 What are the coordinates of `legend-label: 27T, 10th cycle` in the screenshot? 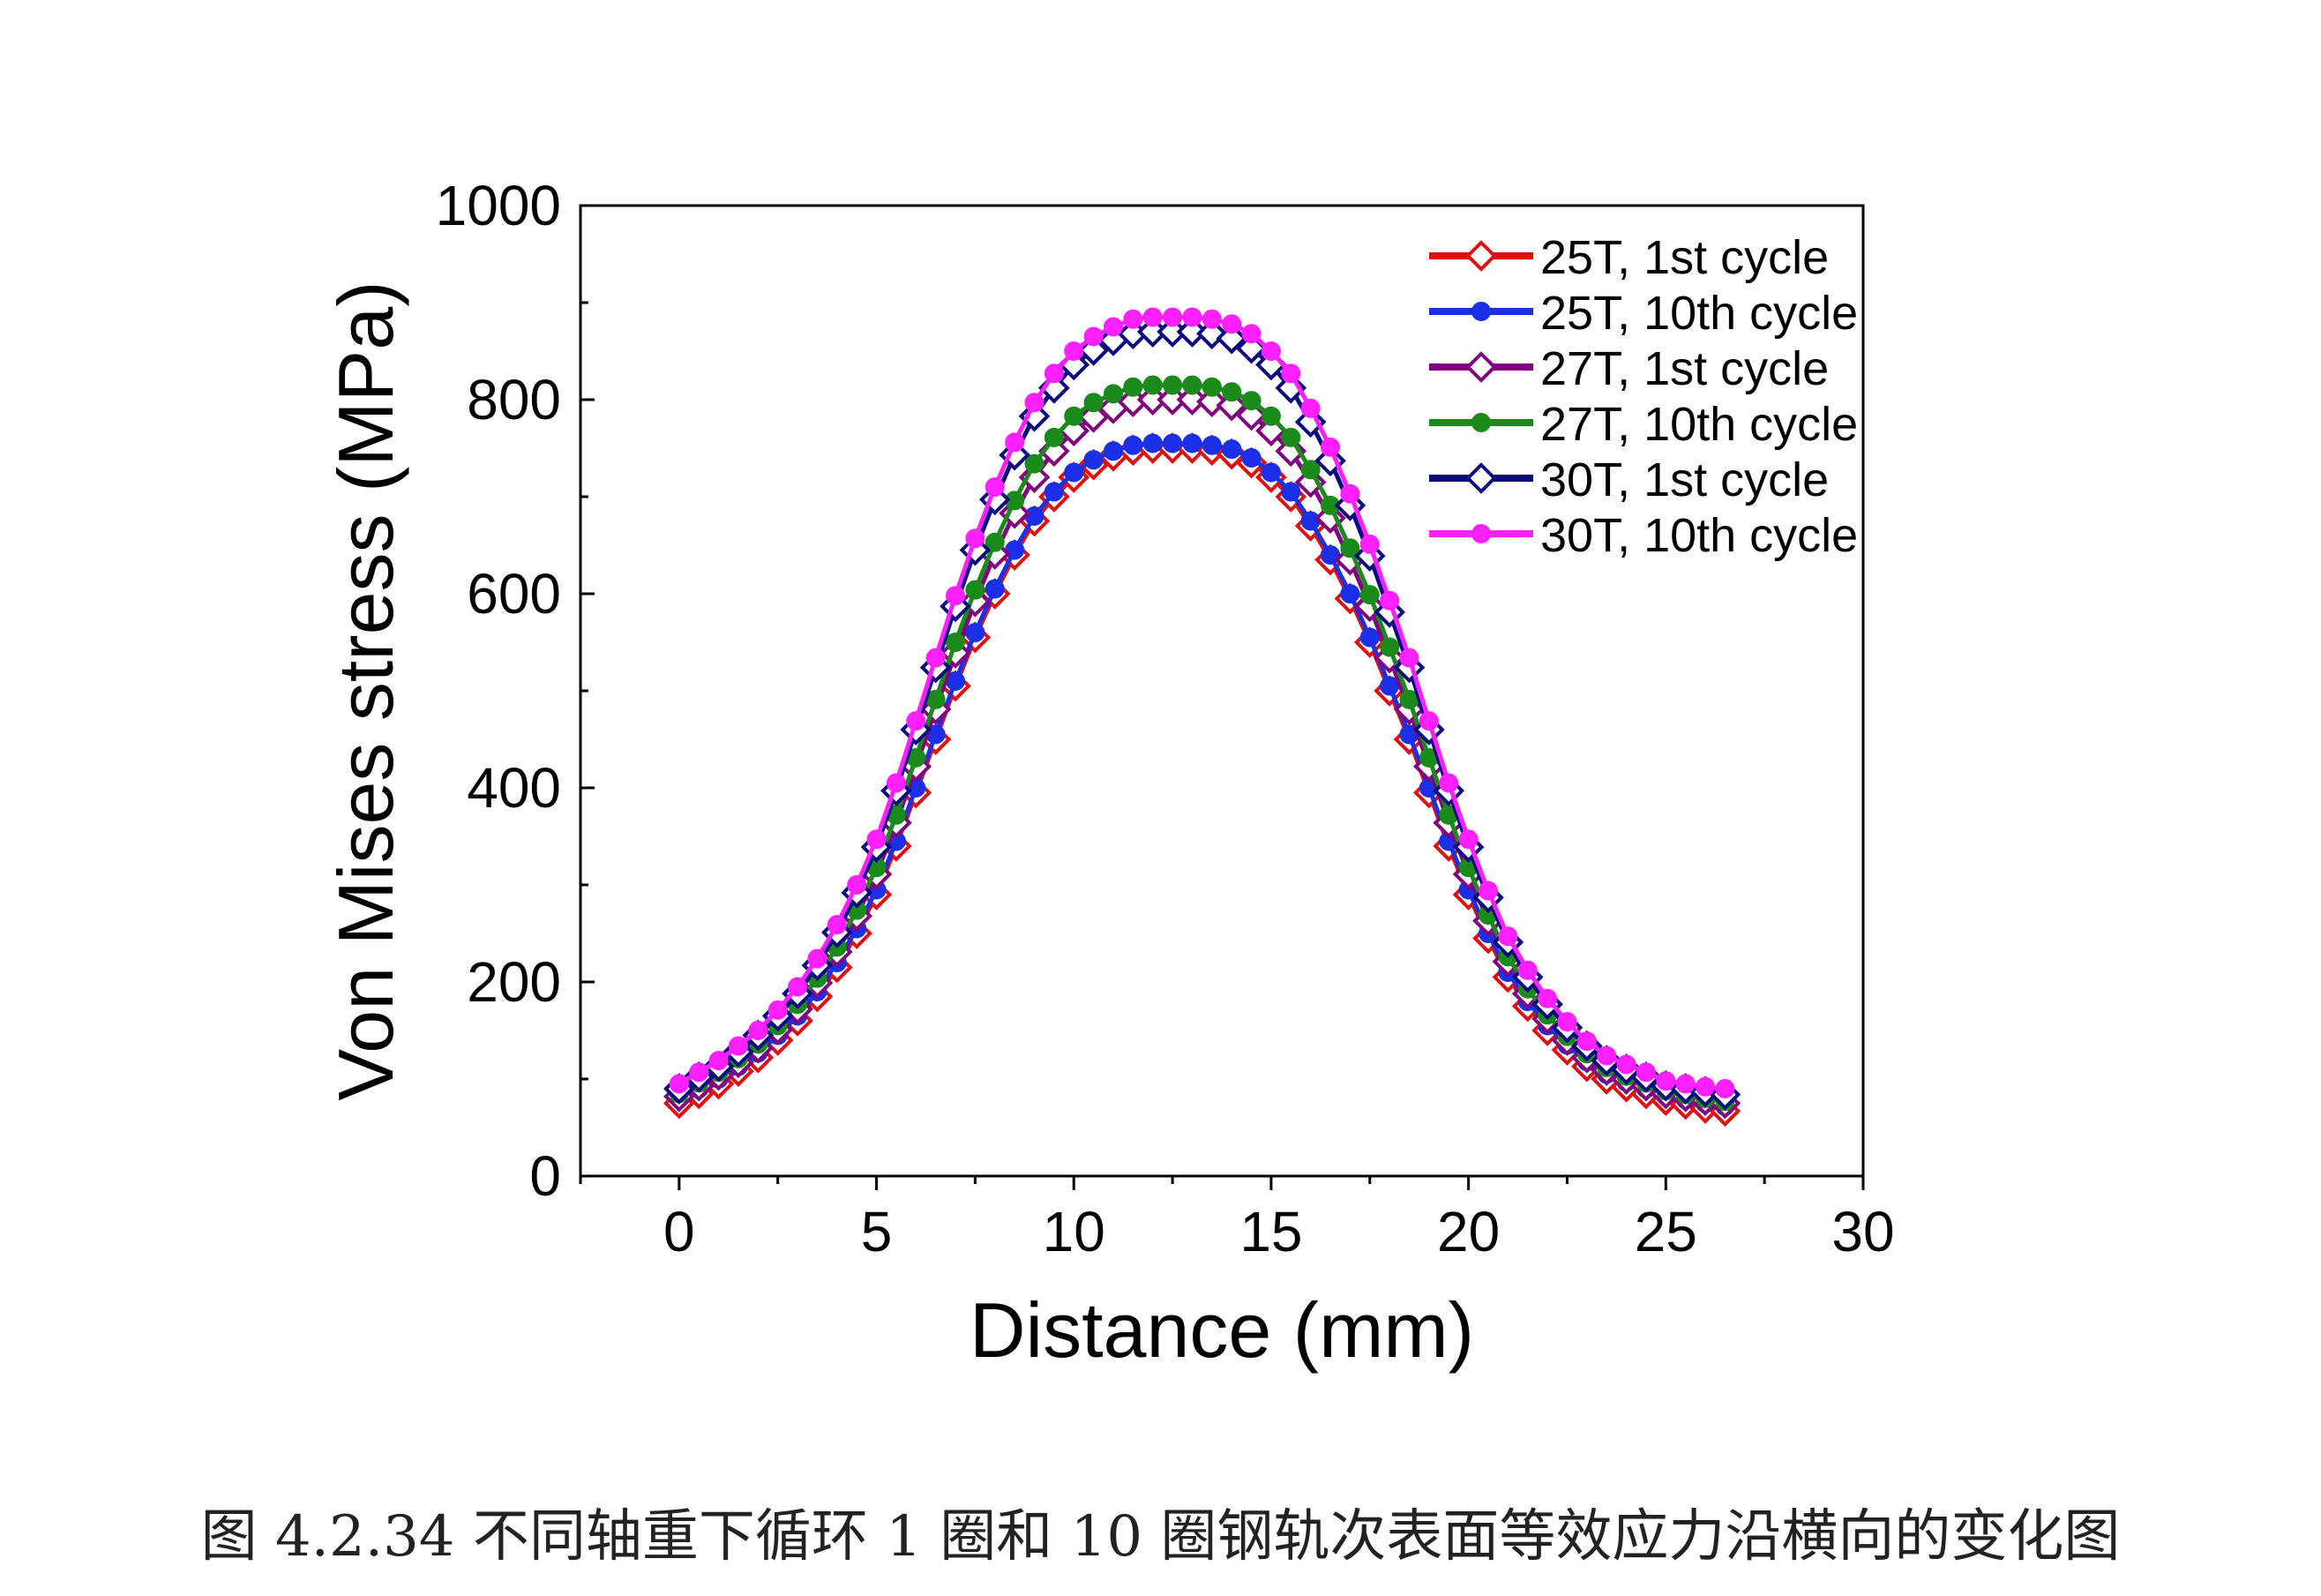 It's located at (1699, 424).